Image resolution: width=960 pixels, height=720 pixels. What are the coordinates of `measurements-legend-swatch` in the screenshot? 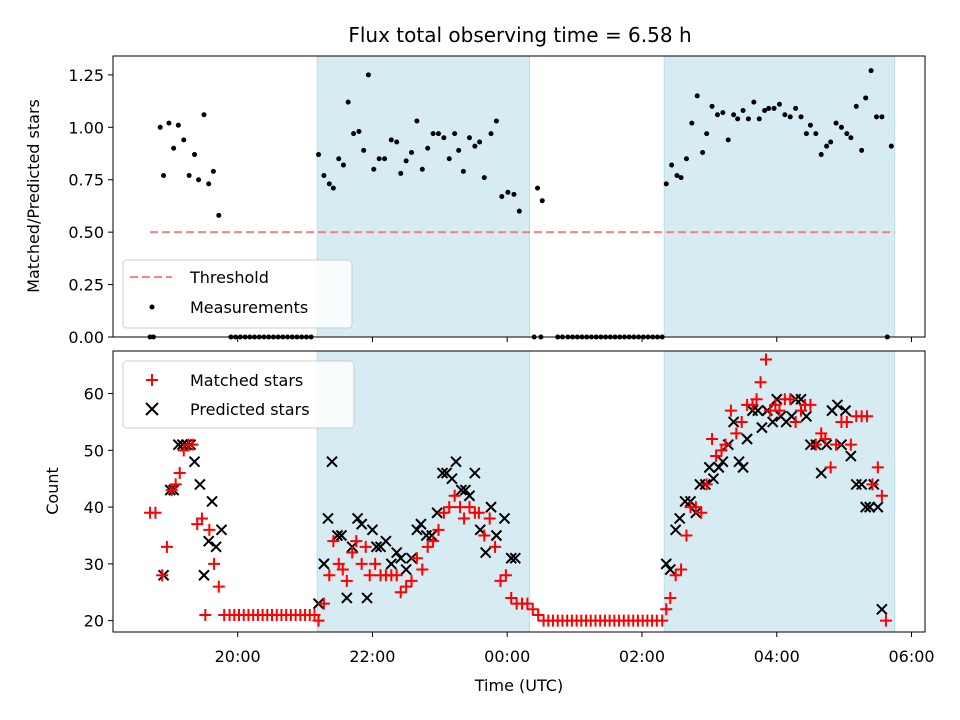 It's located at (152, 307).